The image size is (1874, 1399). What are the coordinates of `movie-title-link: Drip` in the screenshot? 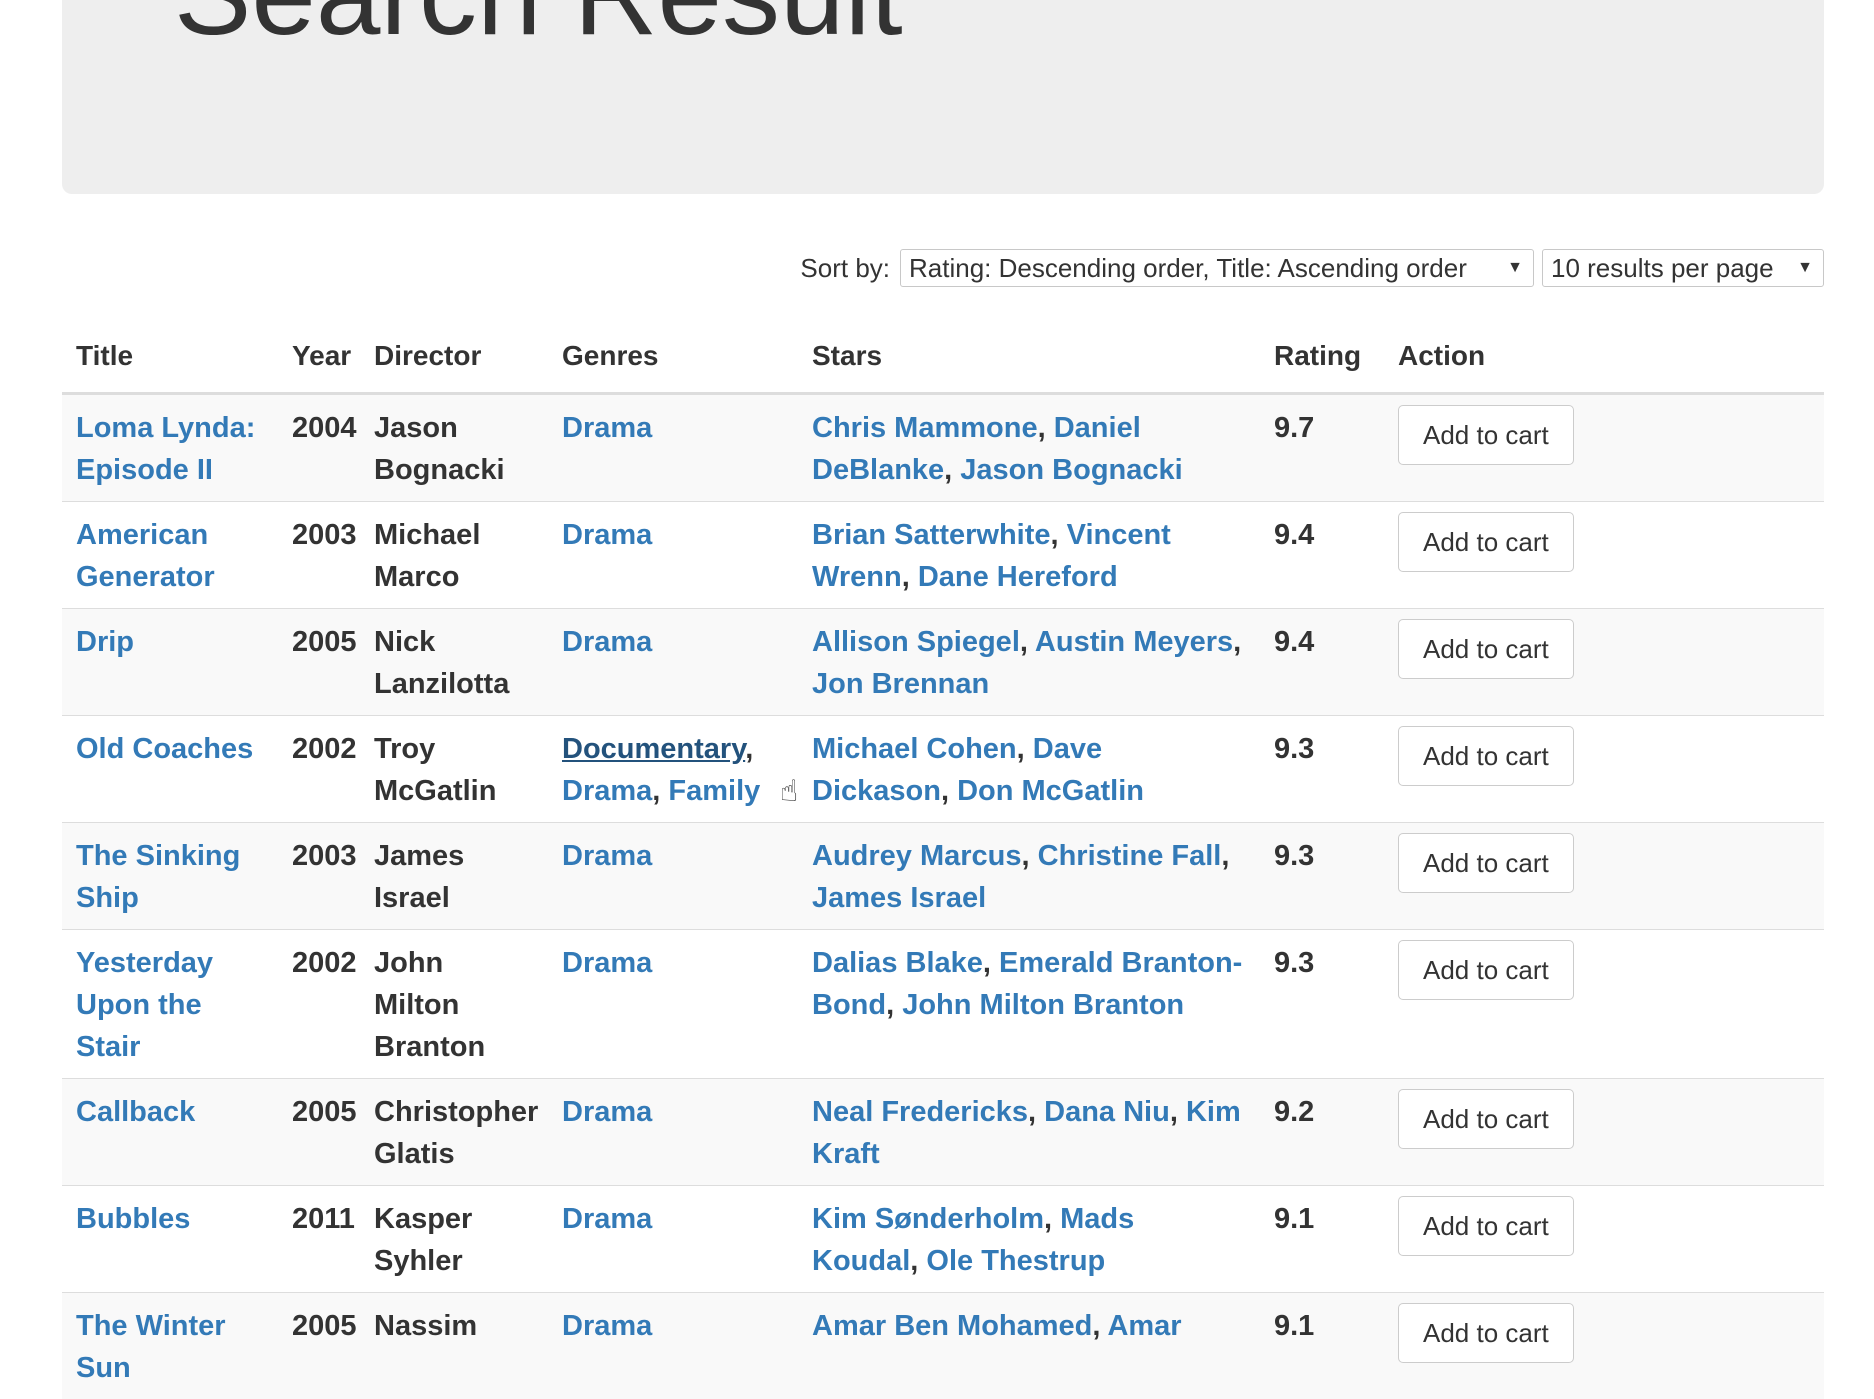 It's located at (105, 642).